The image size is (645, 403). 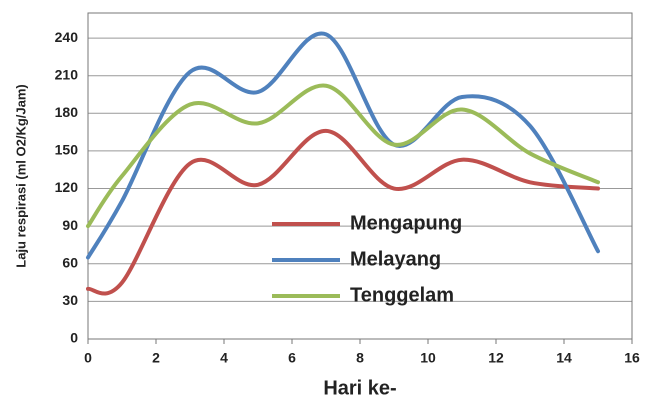 I want to click on x-axis-label: Hari ke-, so click(x=359, y=388).